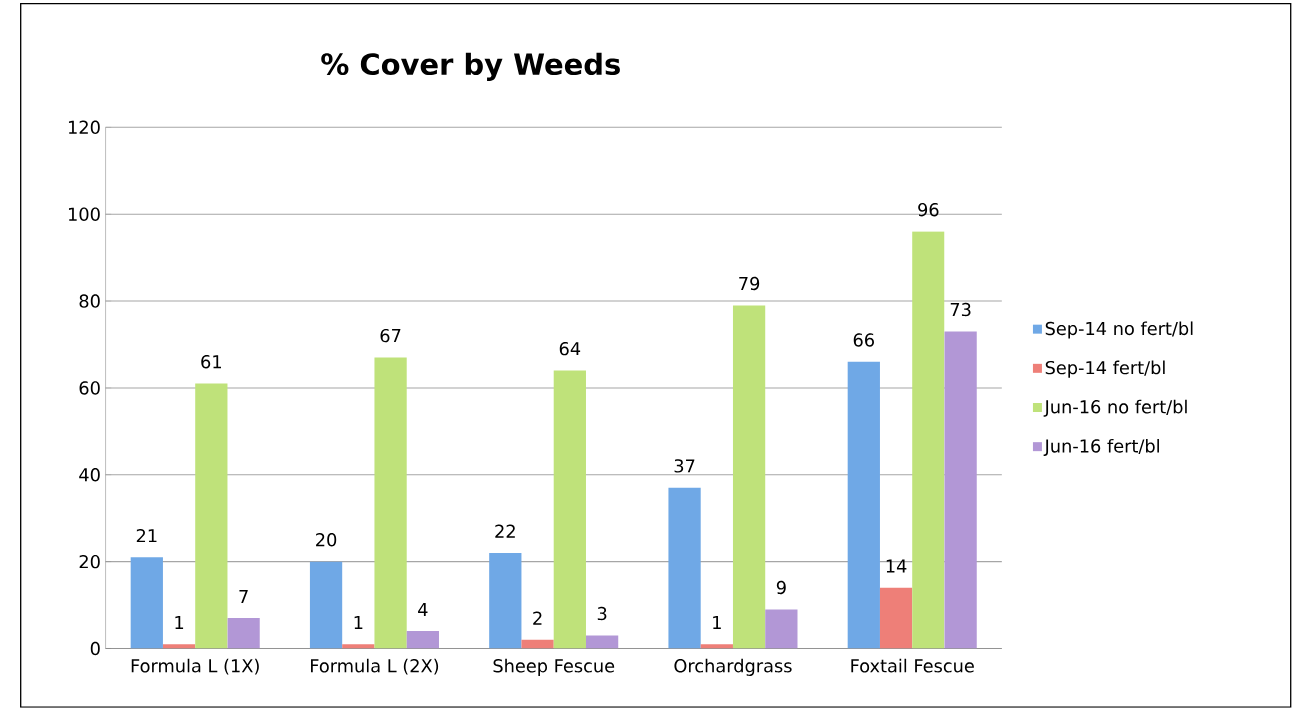  What do you see at coordinates (602, 613) in the screenshot?
I see `data-label: 3` at bounding box center [602, 613].